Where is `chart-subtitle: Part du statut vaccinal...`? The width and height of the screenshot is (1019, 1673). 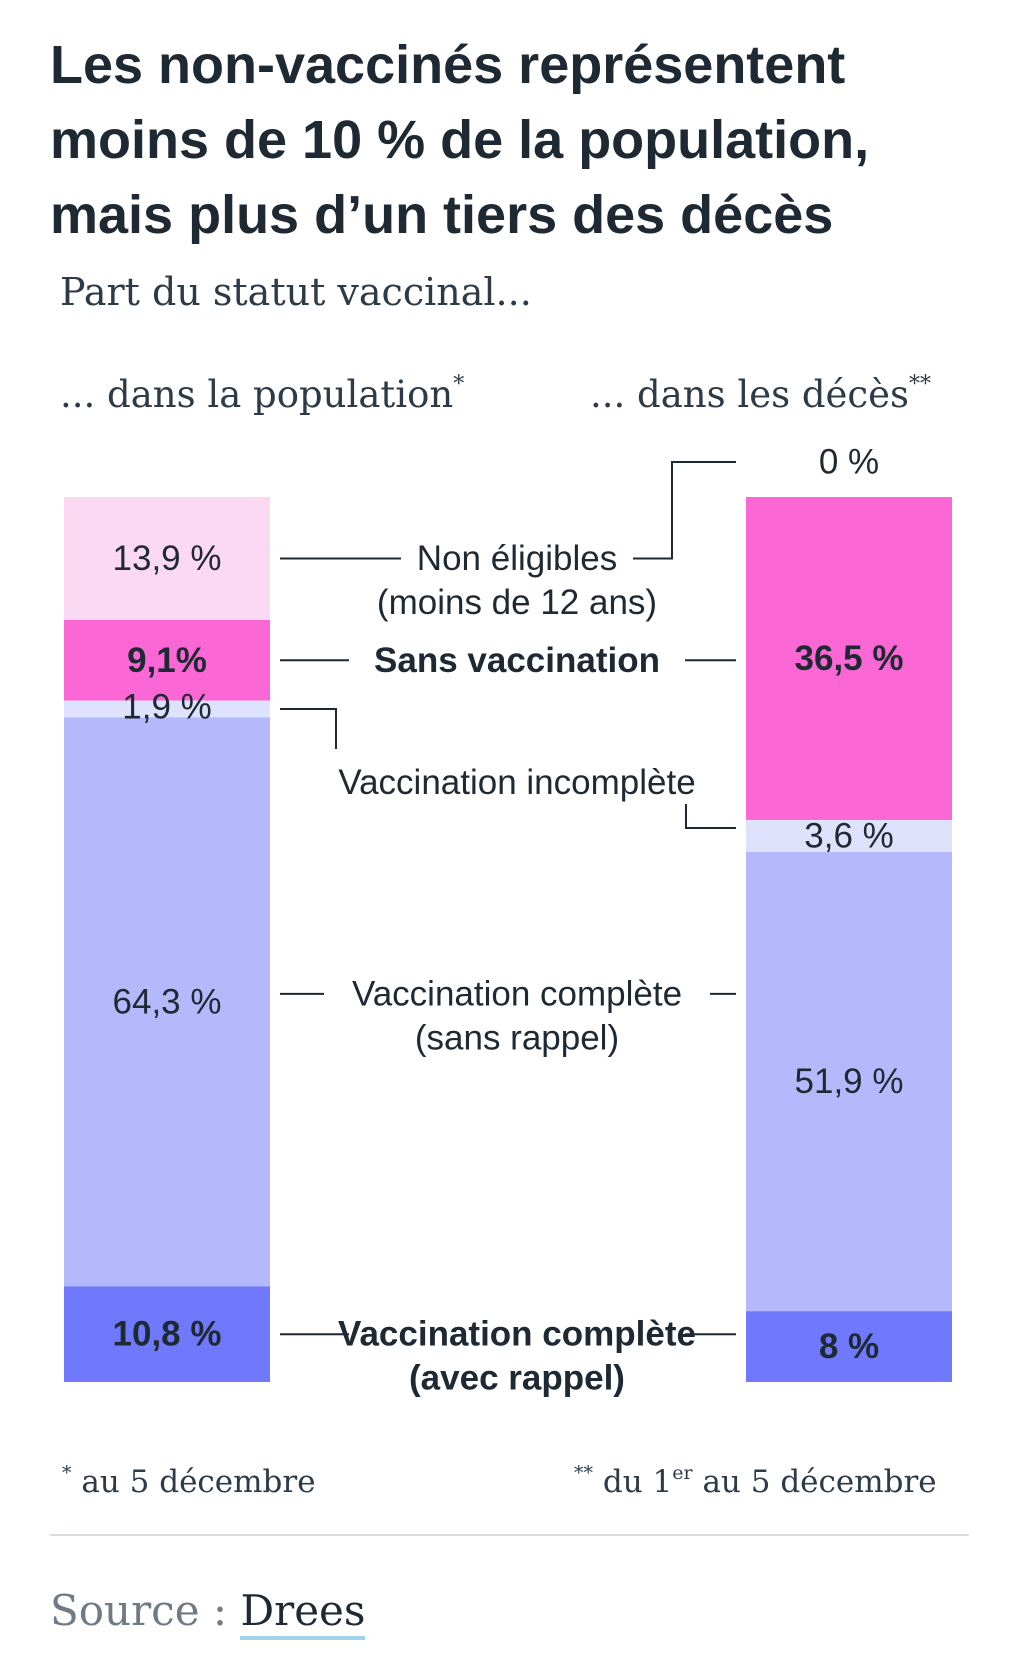
chart-subtitle: Part du statut vaccinal... is located at coordinates (296, 292).